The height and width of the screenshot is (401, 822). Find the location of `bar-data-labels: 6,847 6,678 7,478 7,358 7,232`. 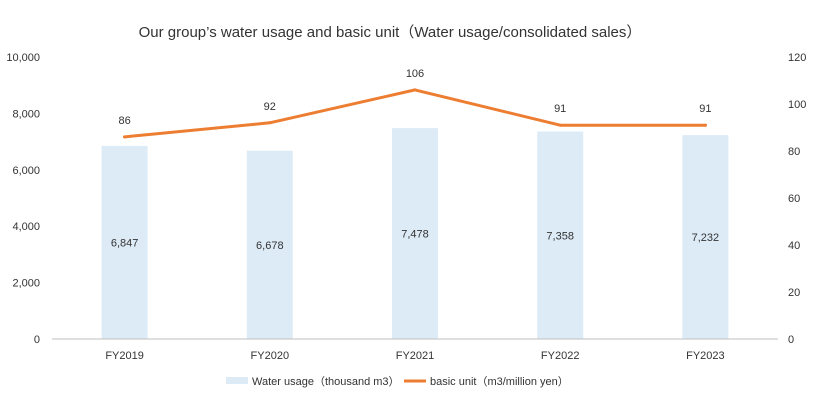

bar-data-labels: 6,847 6,678 7,478 7,358 7,232 is located at coordinates (415, 240).